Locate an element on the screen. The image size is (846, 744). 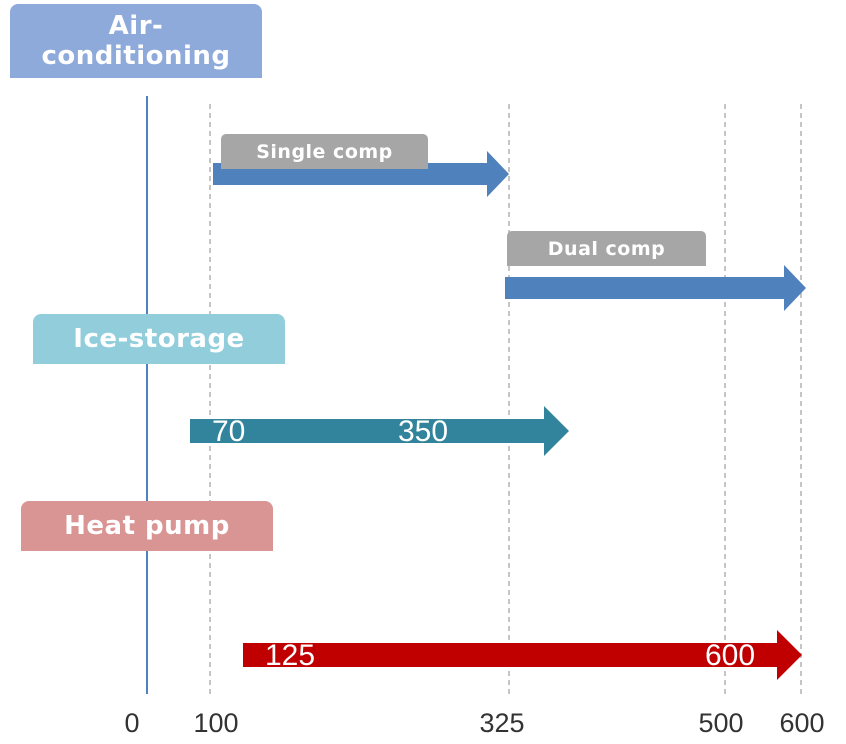
arrow-heat-pump is located at coordinates (522, 655).